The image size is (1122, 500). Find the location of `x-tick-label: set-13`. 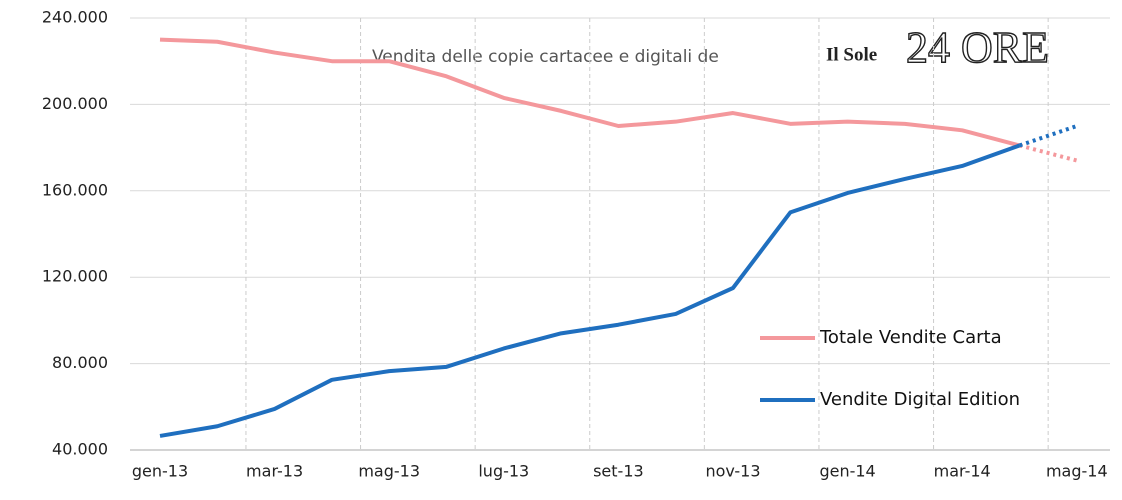

x-tick-label: set-13 is located at coordinates (618, 471).